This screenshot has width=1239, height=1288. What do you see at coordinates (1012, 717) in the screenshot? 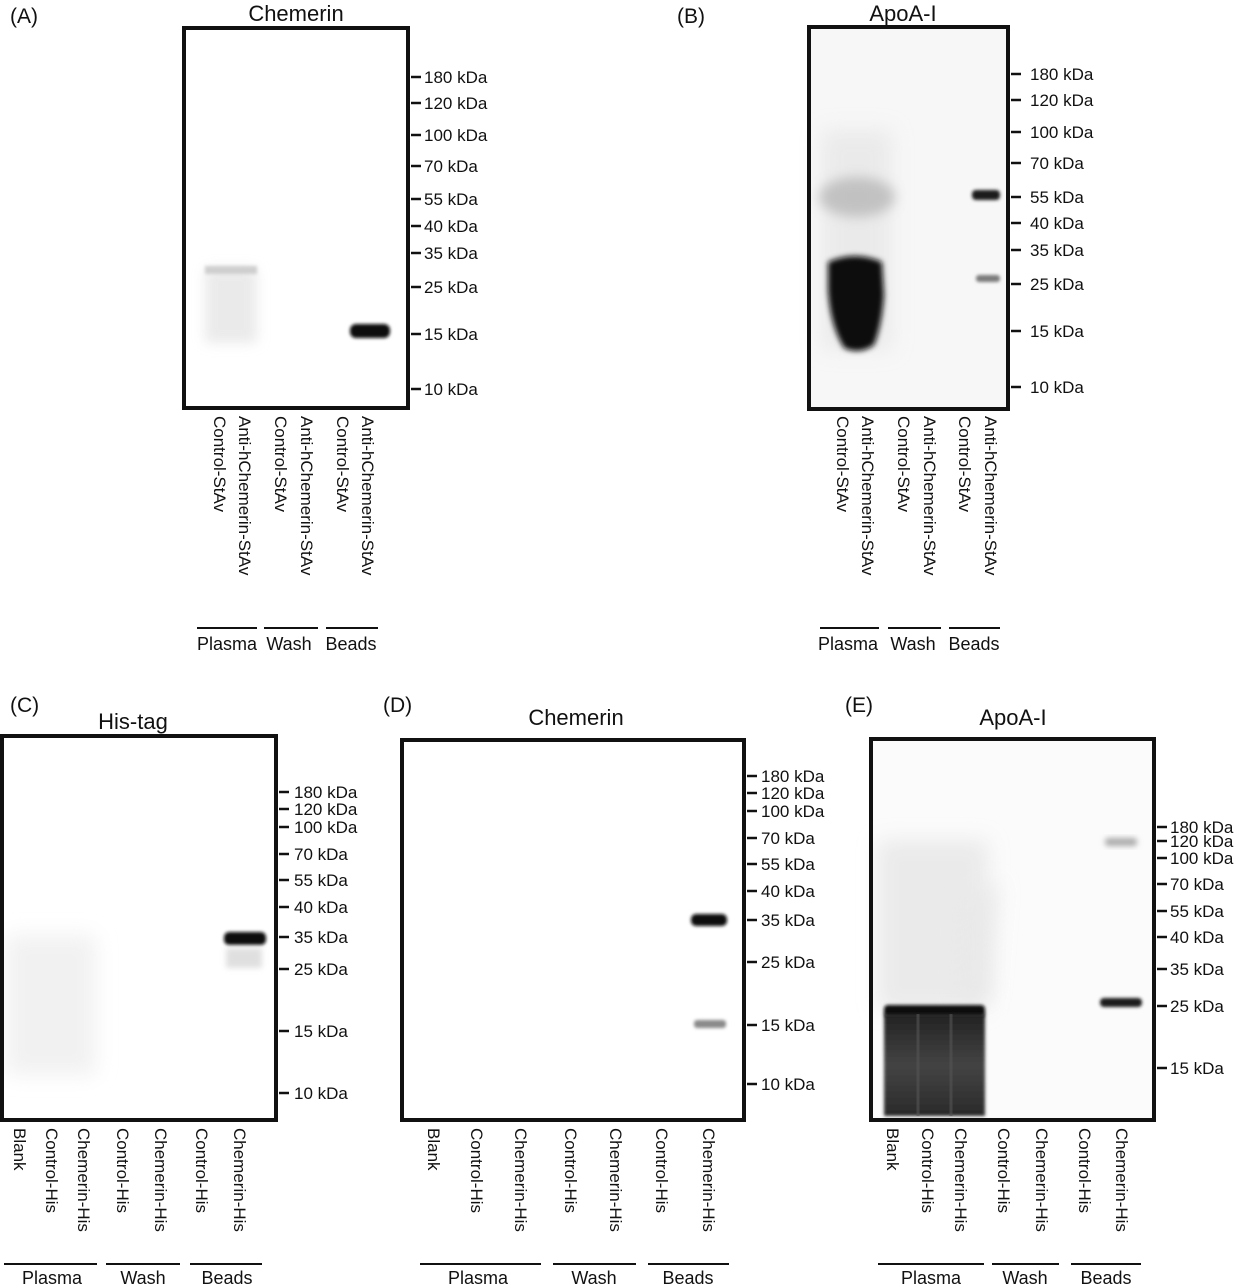
I see `panel-title: ApoA-I` at bounding box center [1012, 717].